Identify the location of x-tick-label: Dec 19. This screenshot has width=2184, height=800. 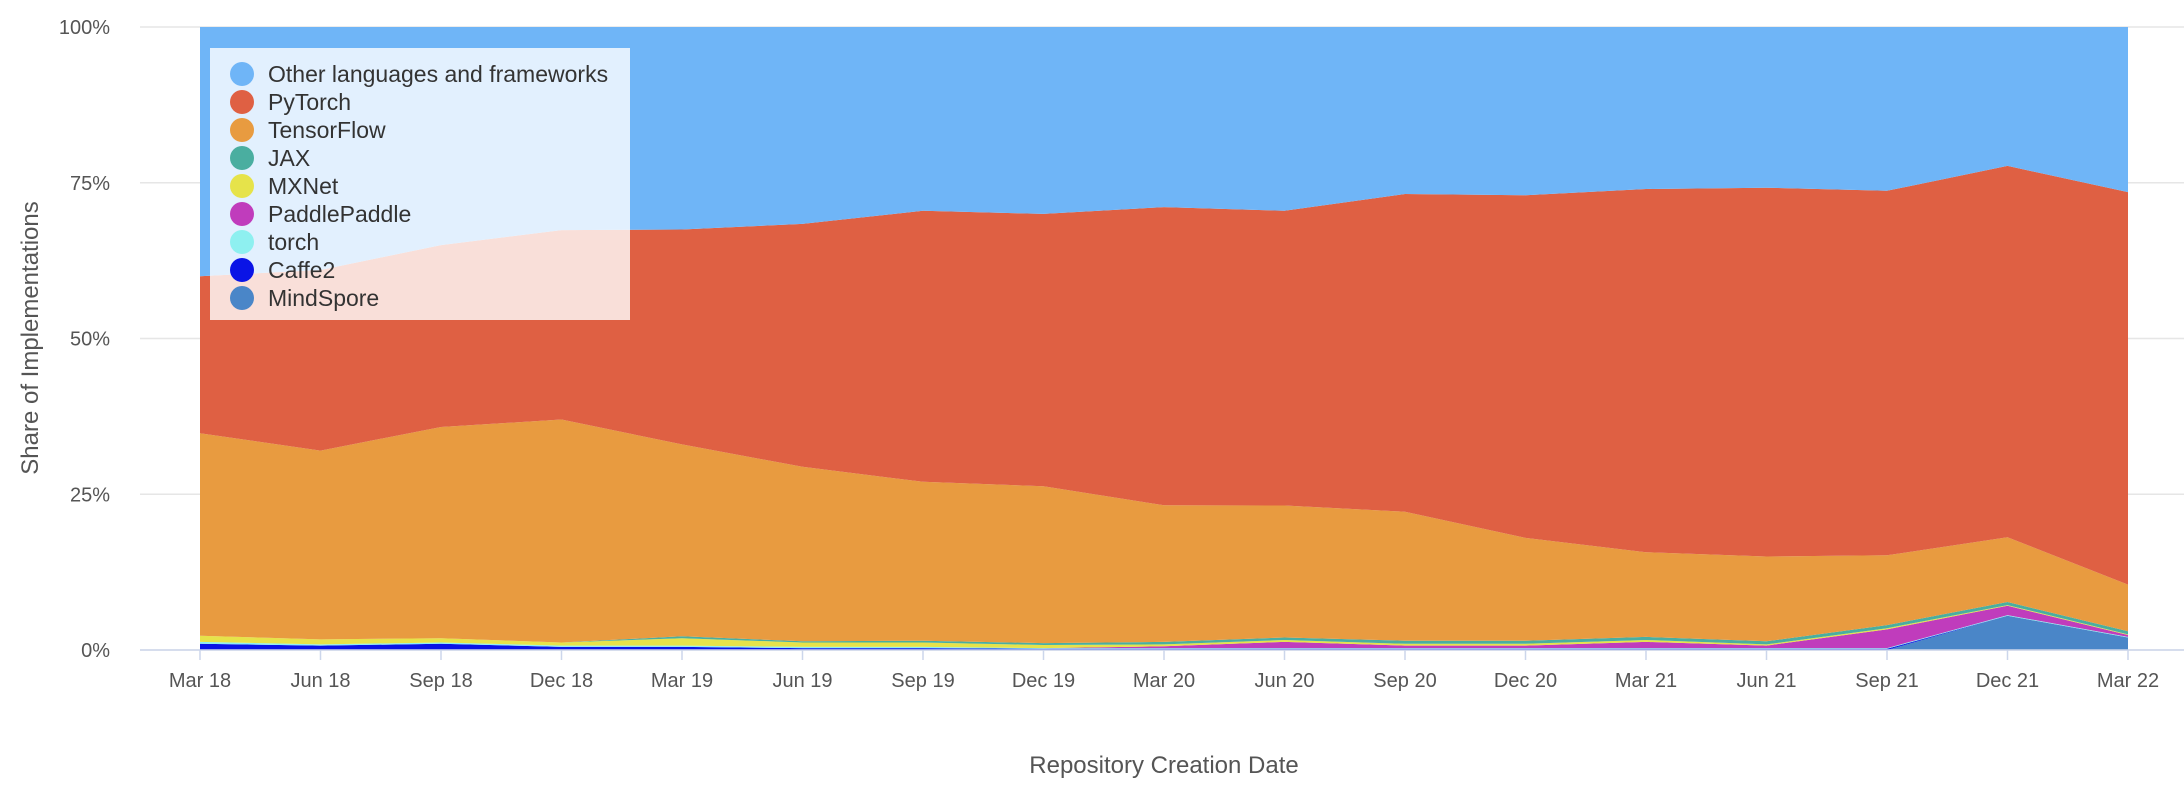
(1043, 681).